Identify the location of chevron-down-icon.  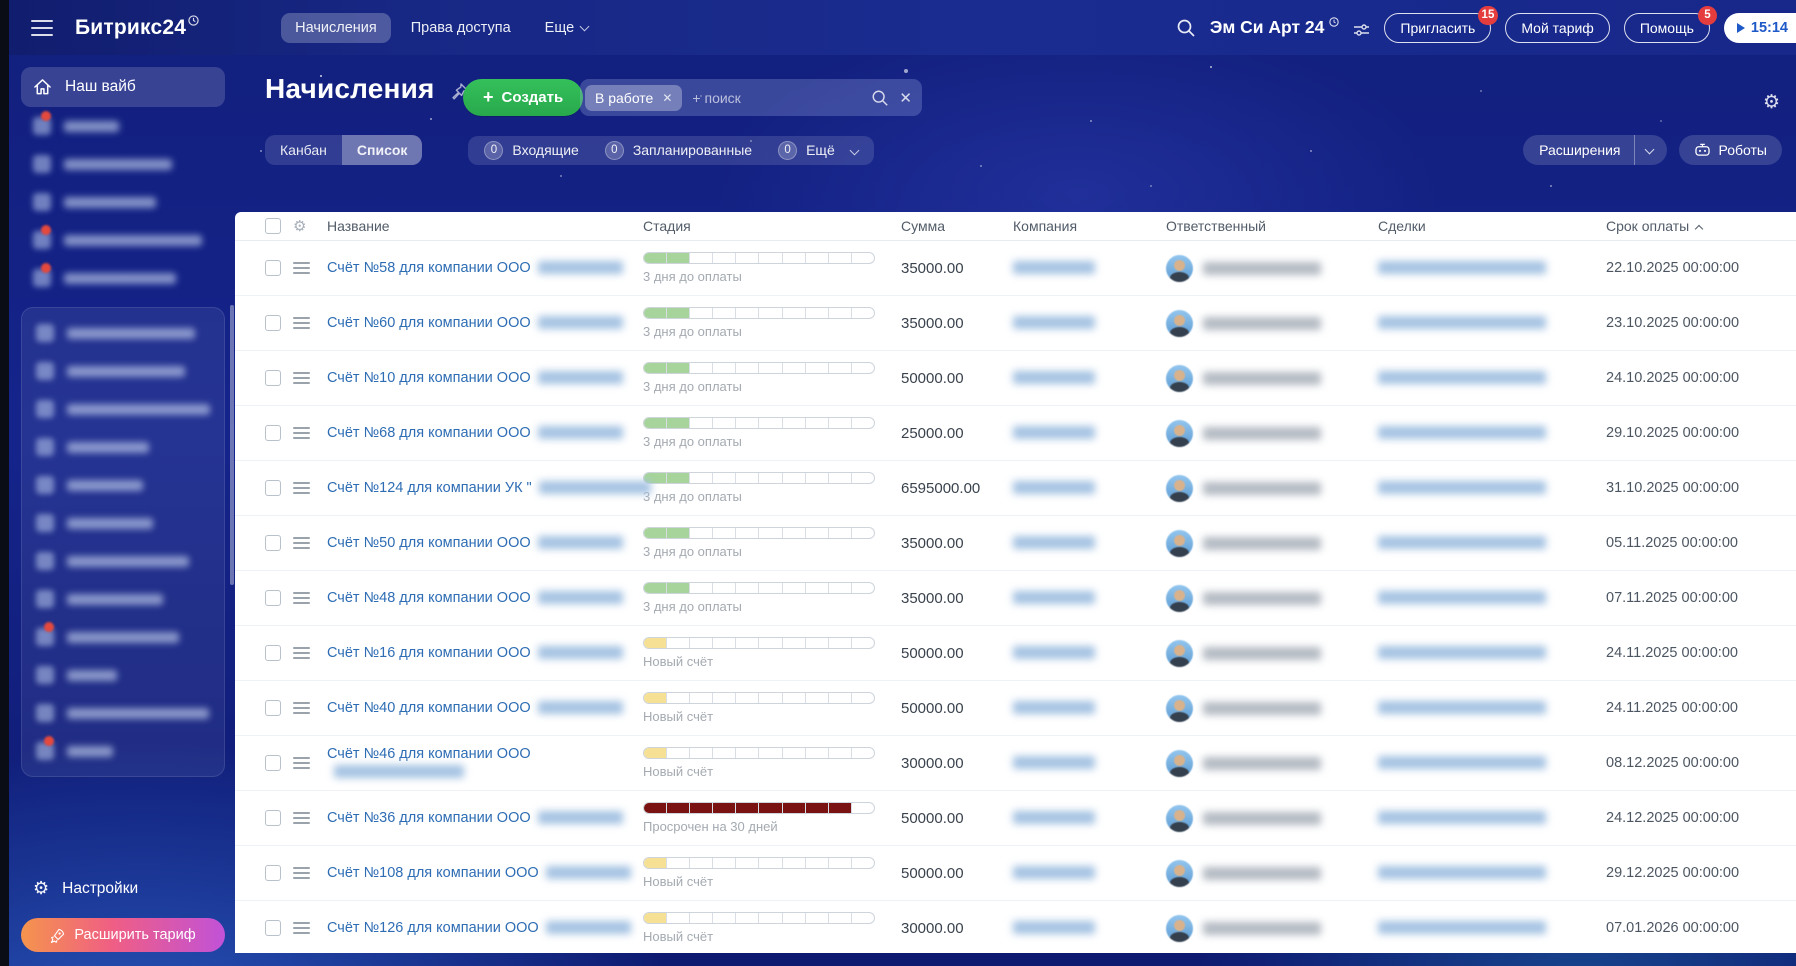
(1651, 150).